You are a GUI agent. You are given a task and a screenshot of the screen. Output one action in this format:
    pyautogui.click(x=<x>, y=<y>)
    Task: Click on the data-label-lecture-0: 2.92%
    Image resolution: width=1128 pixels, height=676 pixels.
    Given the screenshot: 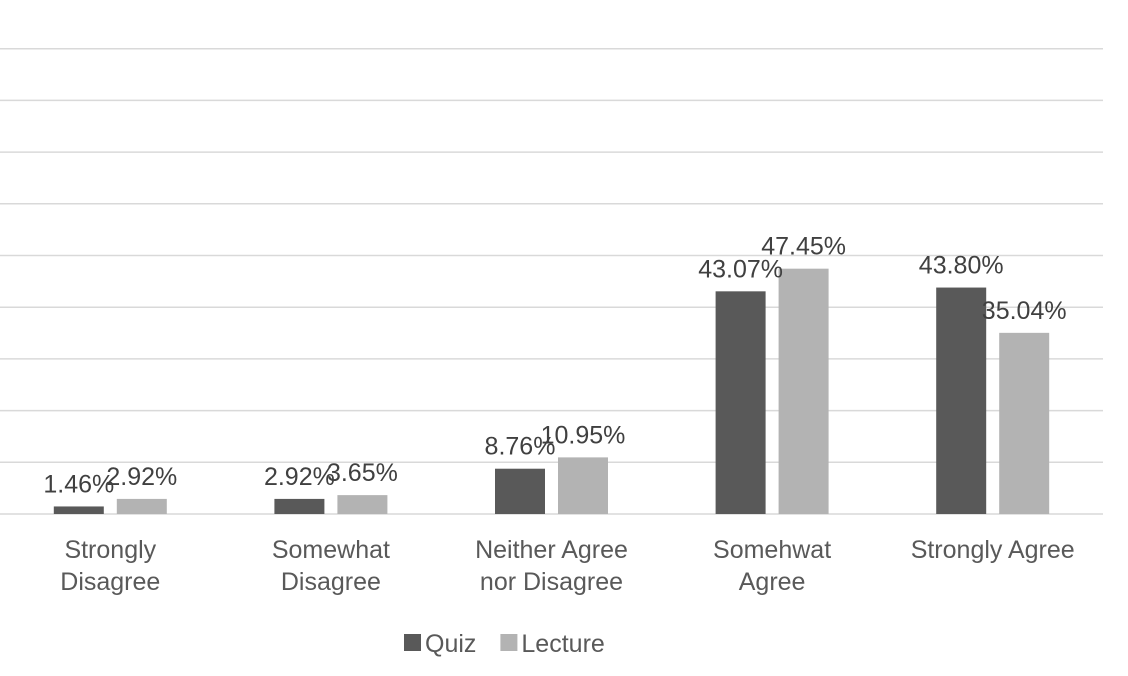 What is the action you would take?
    pyautogui.click(x=141, y=477)
    